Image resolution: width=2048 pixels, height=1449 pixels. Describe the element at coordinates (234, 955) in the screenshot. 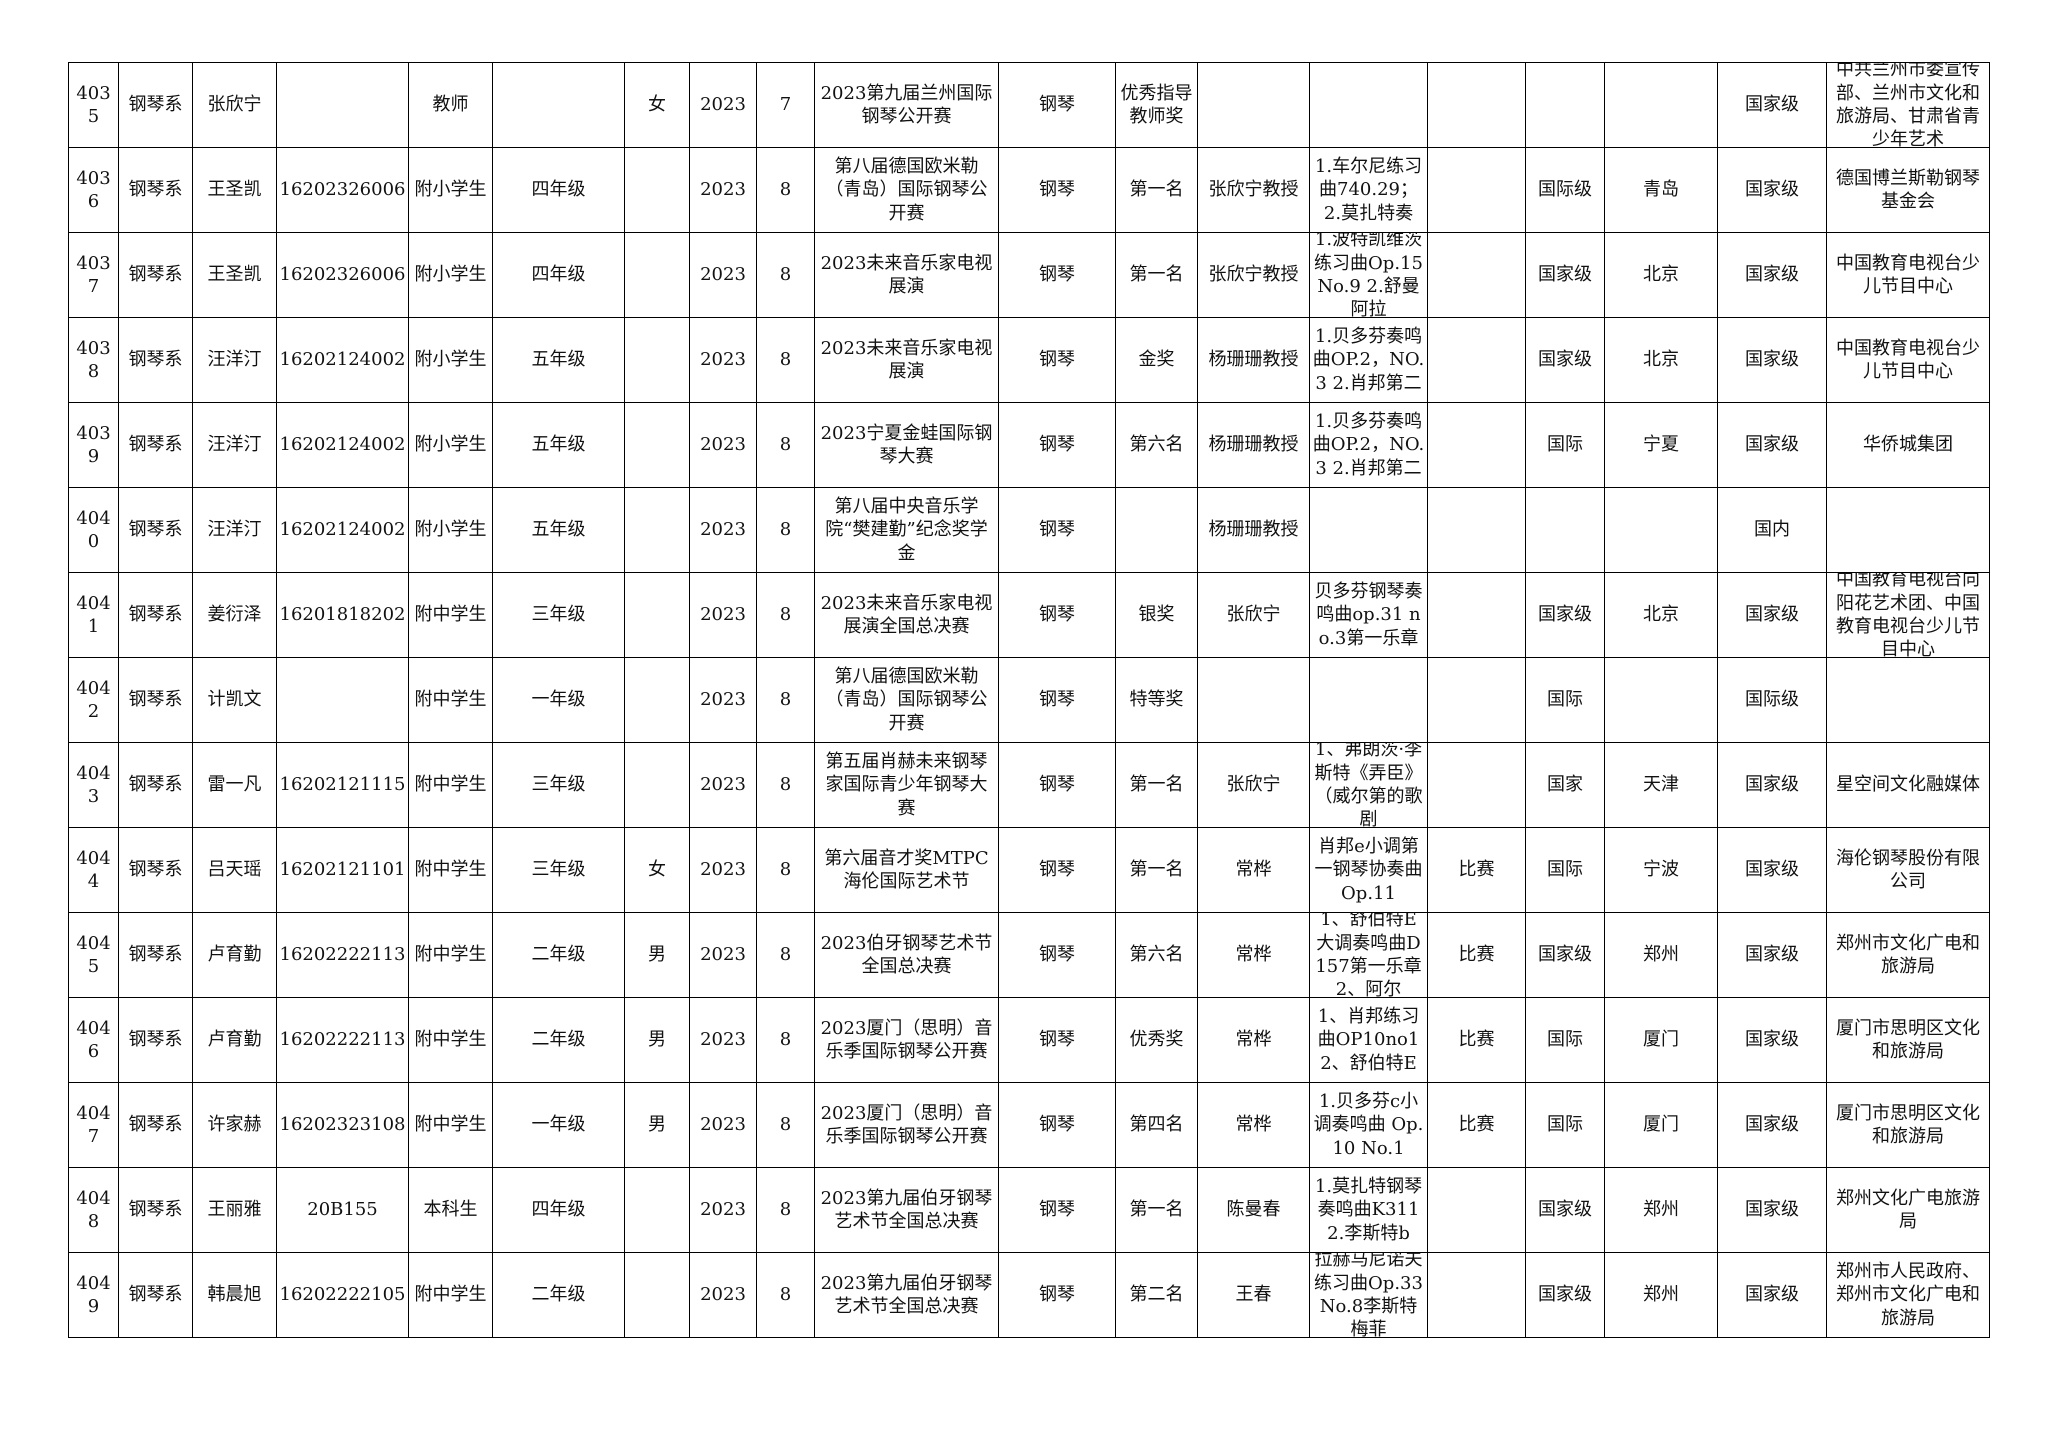

I see `cell-text: 卢育勤` at that location.